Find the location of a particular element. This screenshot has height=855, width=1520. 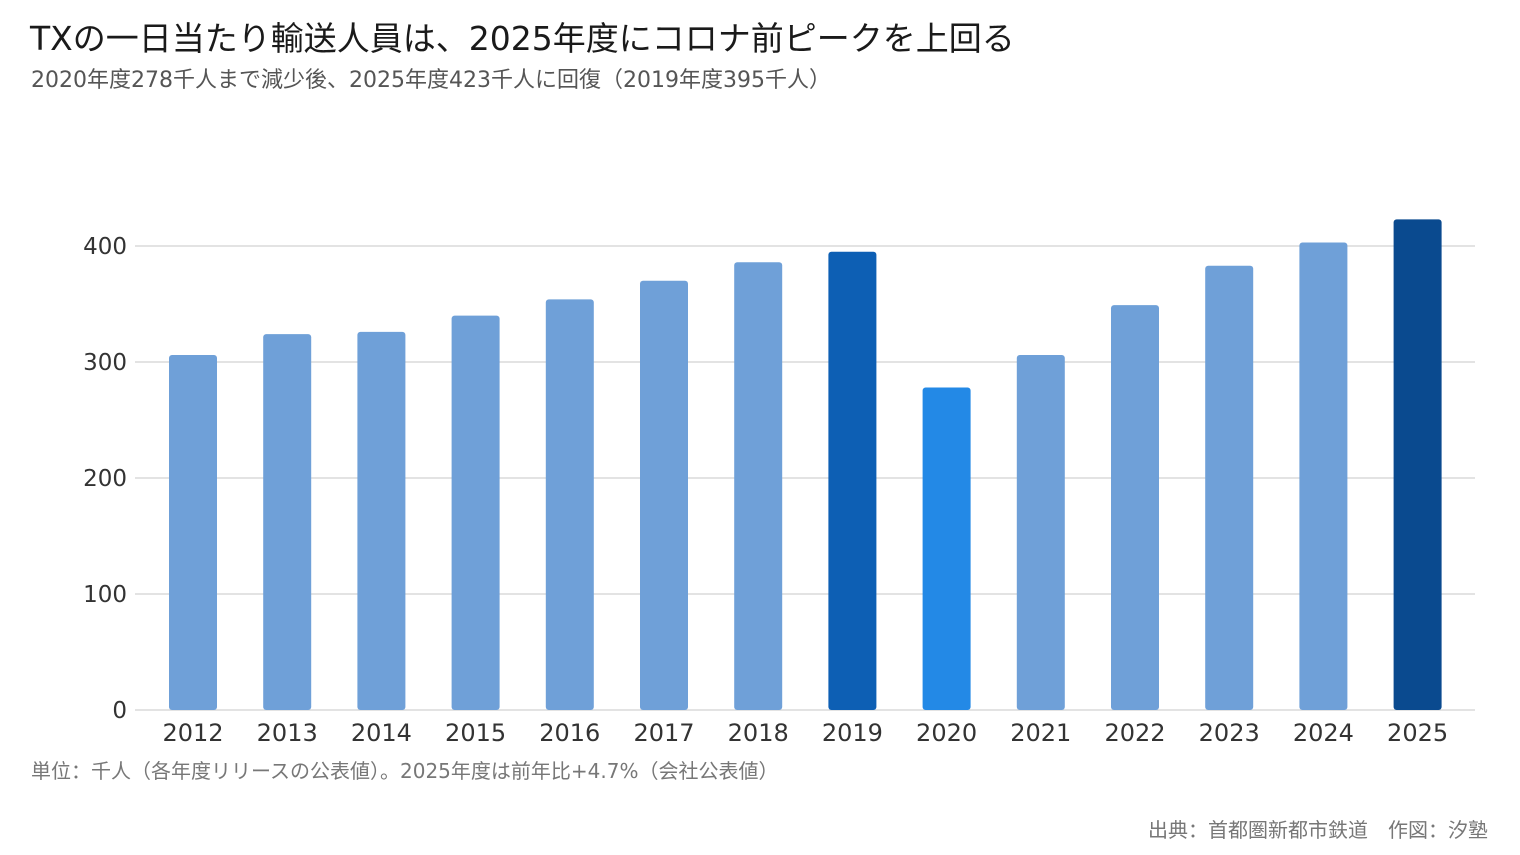

chart-title: TXの一日当たり輸送人員は、2025年度にコロナ前ピークを上回る is located at coordinates (522, 38).